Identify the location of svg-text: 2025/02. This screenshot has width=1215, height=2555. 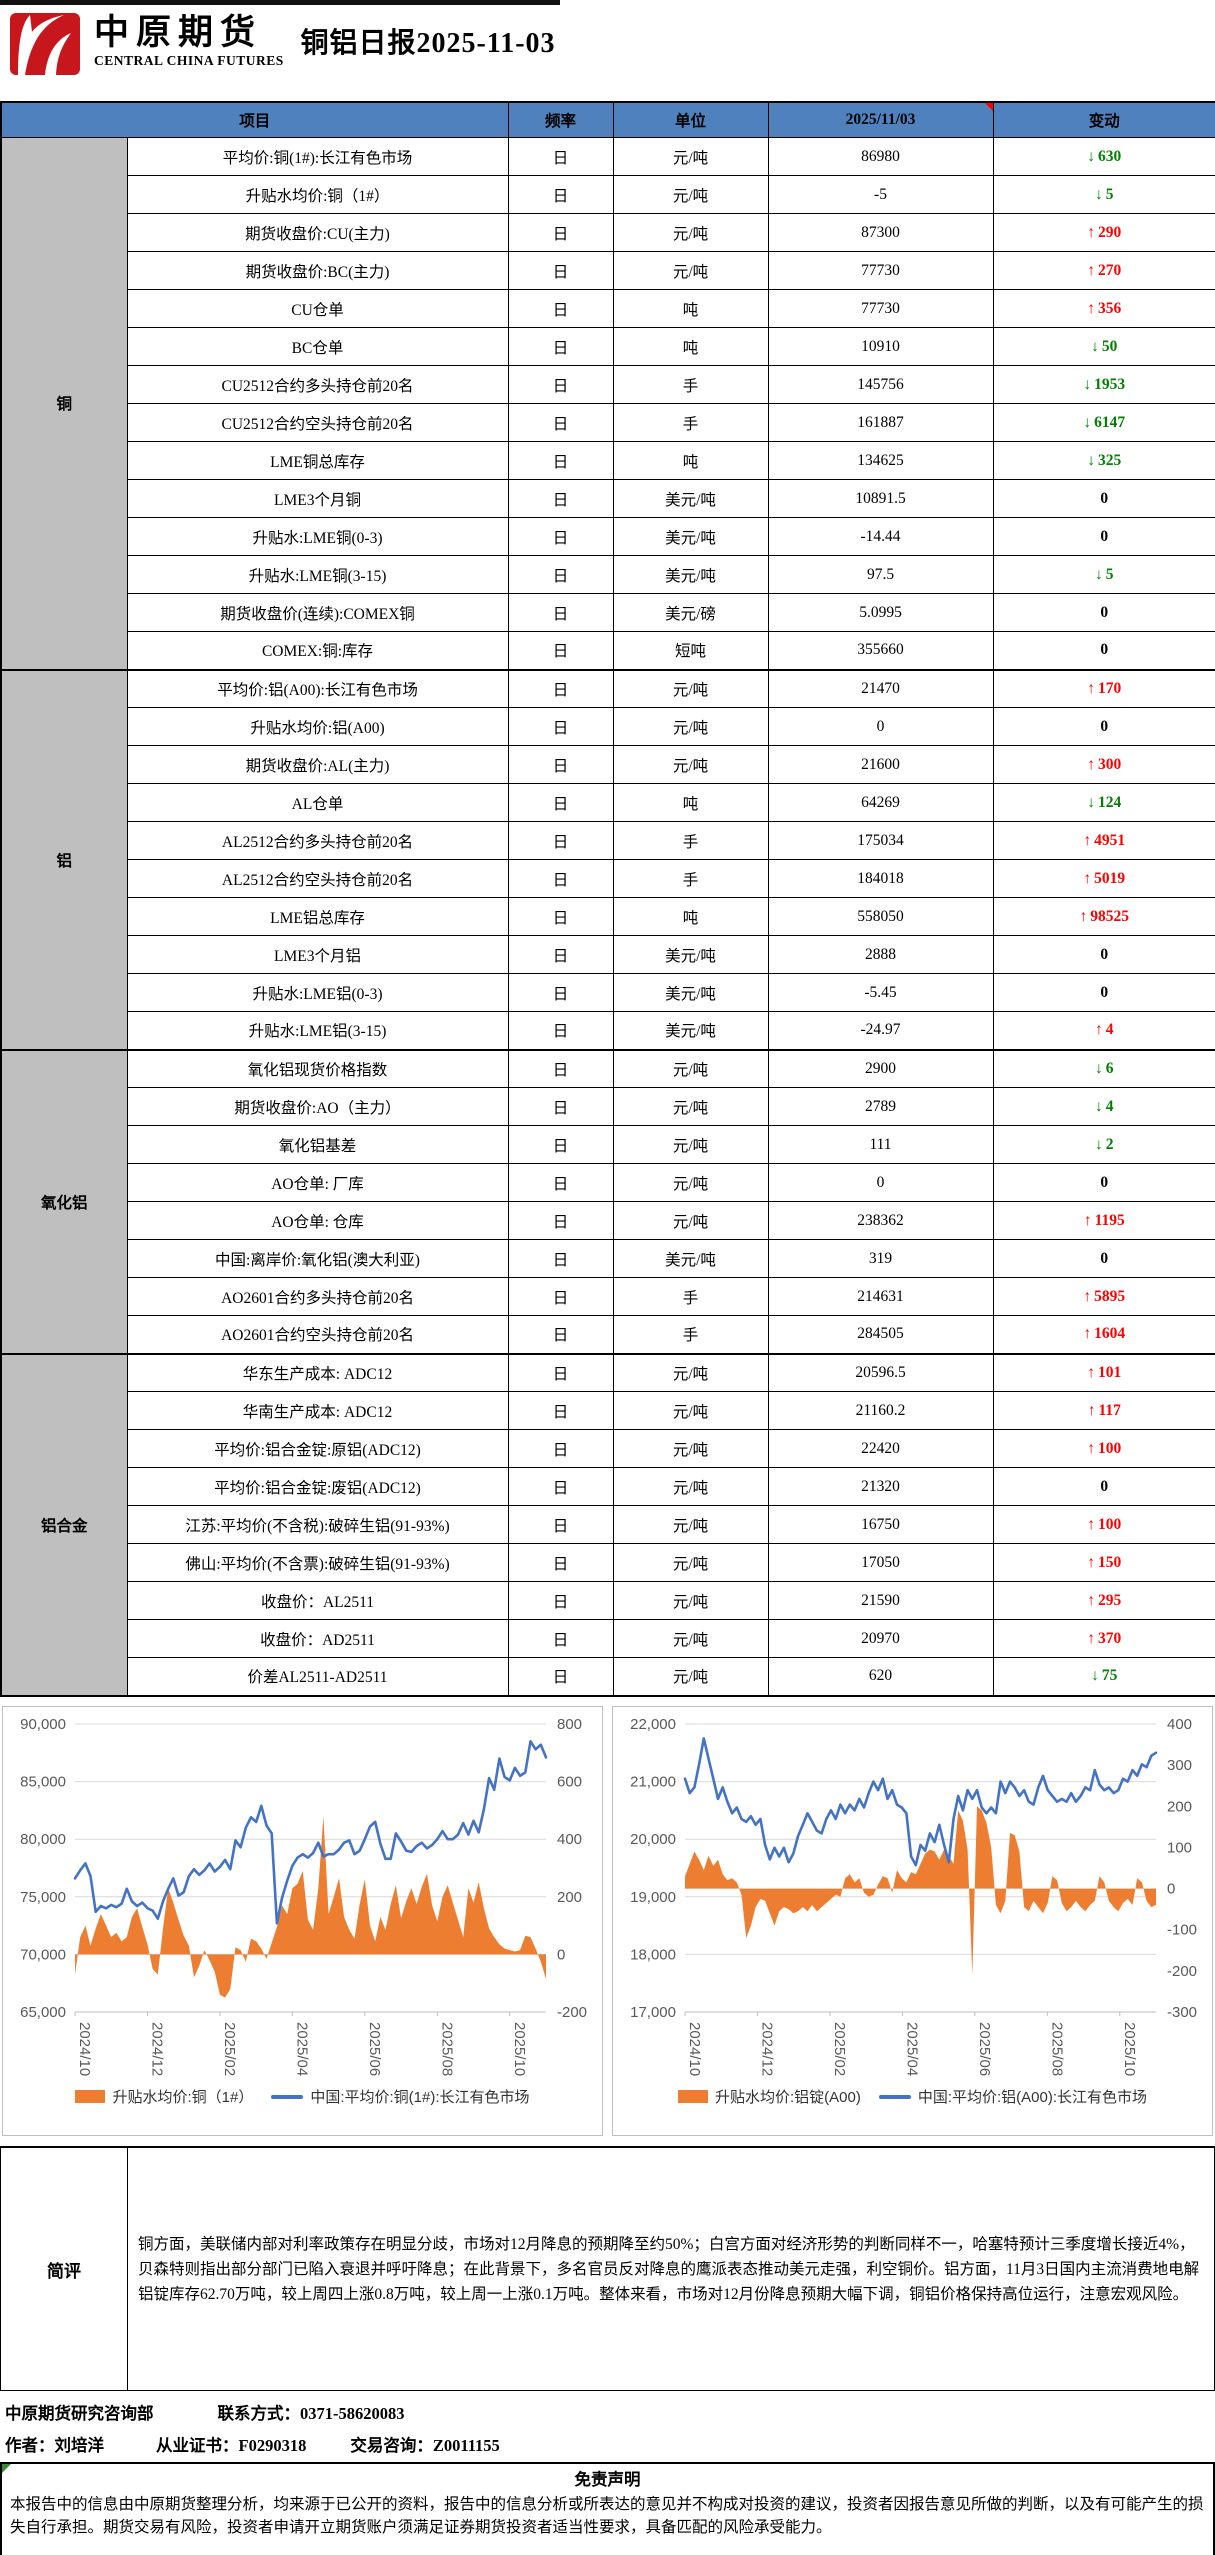
(839, 2049).